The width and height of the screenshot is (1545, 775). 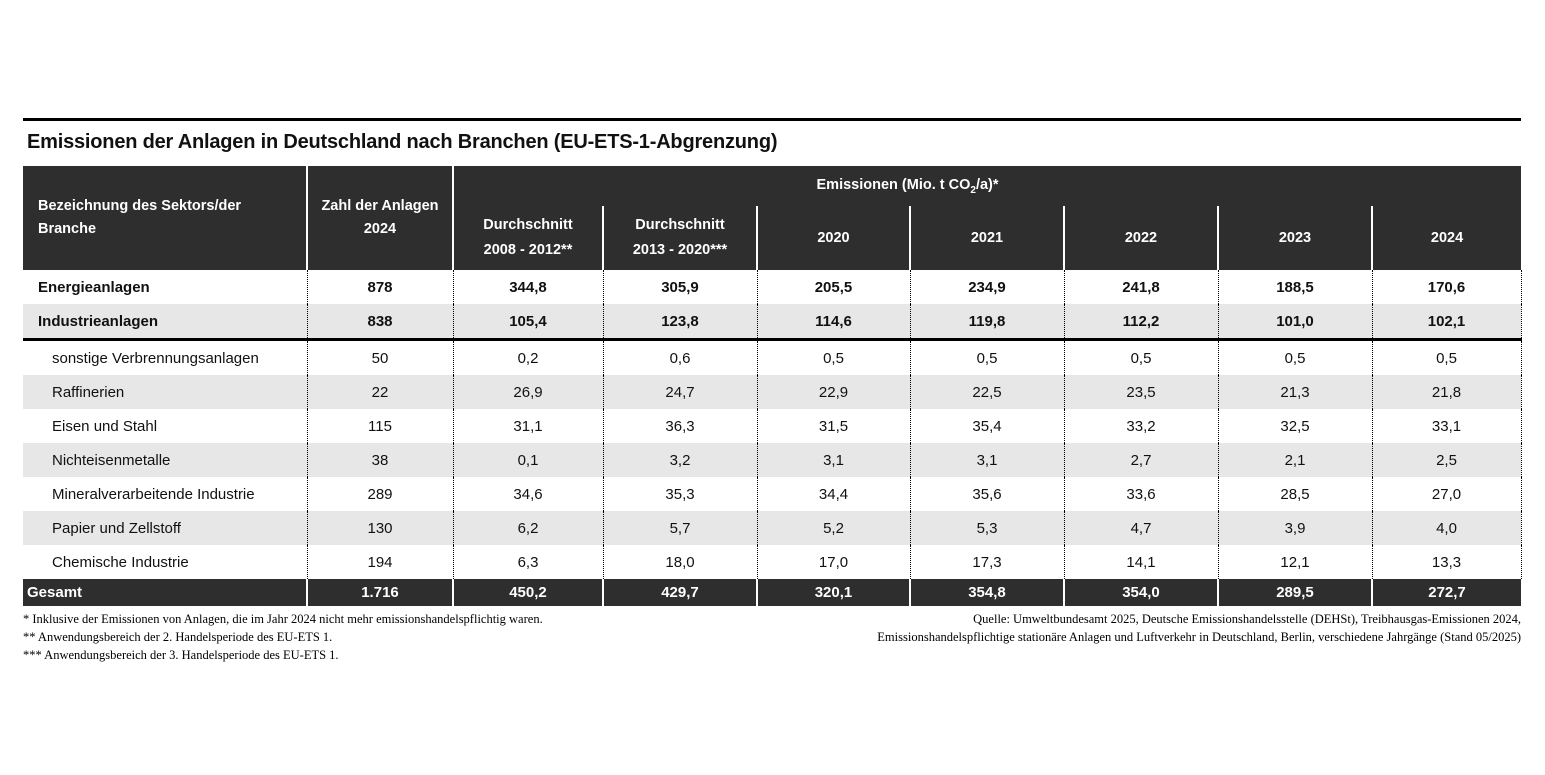 What do you see at coordinates (1294, 392) in the screenshot?
I see `value-cell: 21,3` at bounding box center [1294, 392].